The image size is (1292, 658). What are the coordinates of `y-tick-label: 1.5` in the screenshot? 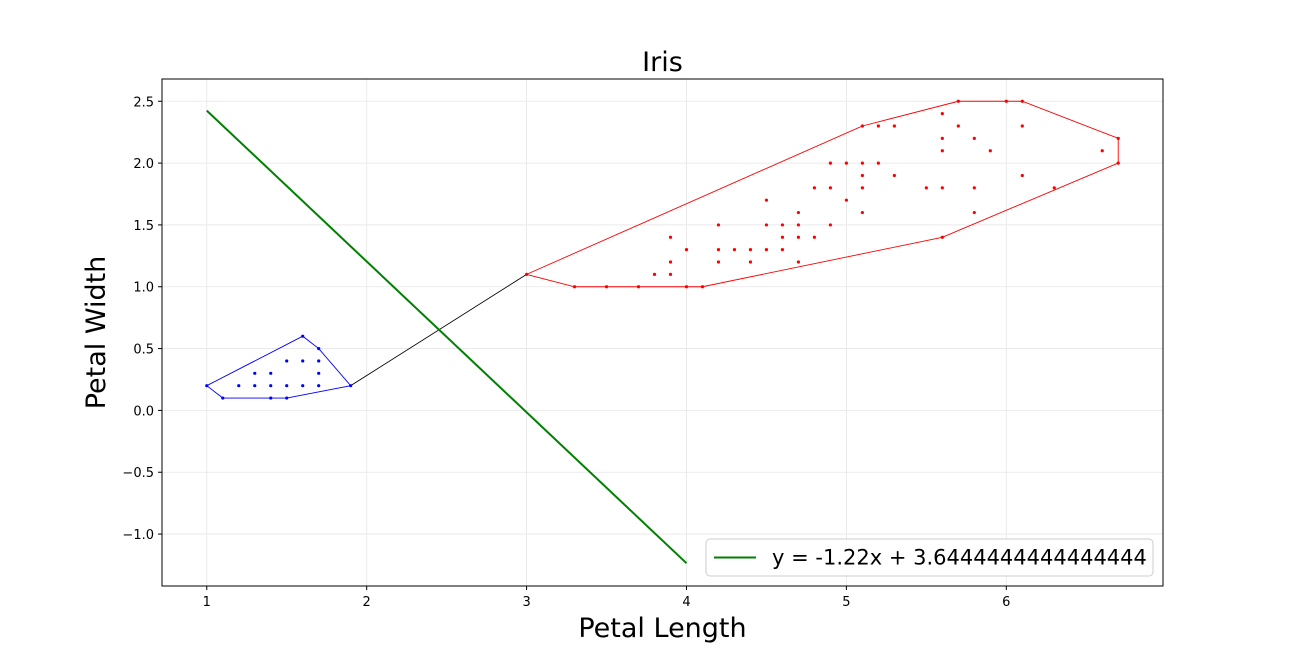 It's located at (143, 226).